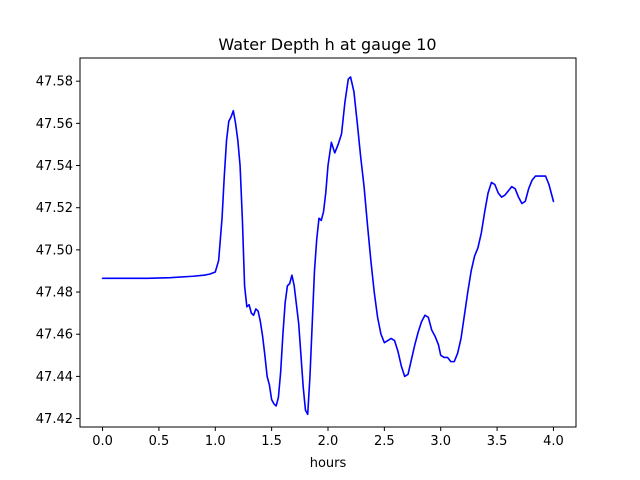  Describe the element at coordinates (54, 82) in the screenshot. I see `y-tick-label: 47.58` at that location.